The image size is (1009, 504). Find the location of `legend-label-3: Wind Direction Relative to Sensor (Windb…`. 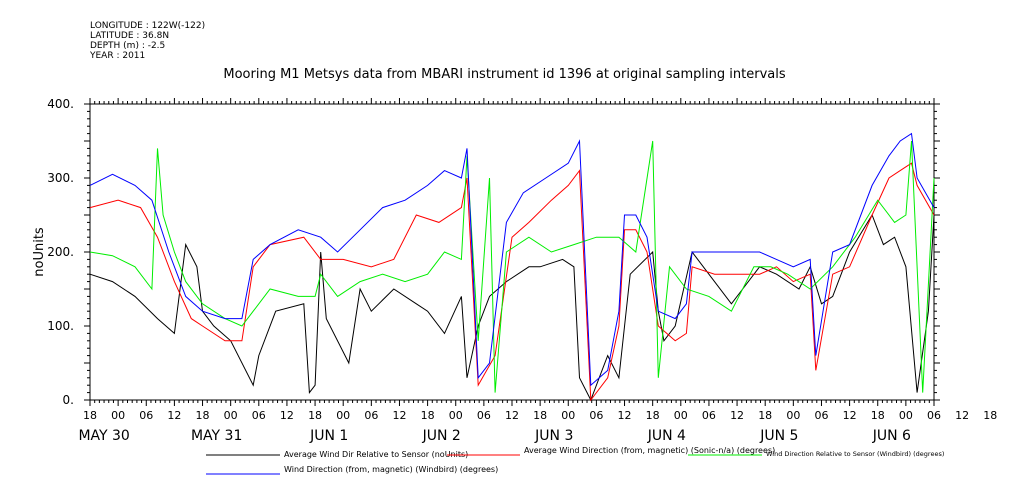

legend-label-3: Wind Direction Relative to Sensor (Windb… is located at coordinates (855, 454).